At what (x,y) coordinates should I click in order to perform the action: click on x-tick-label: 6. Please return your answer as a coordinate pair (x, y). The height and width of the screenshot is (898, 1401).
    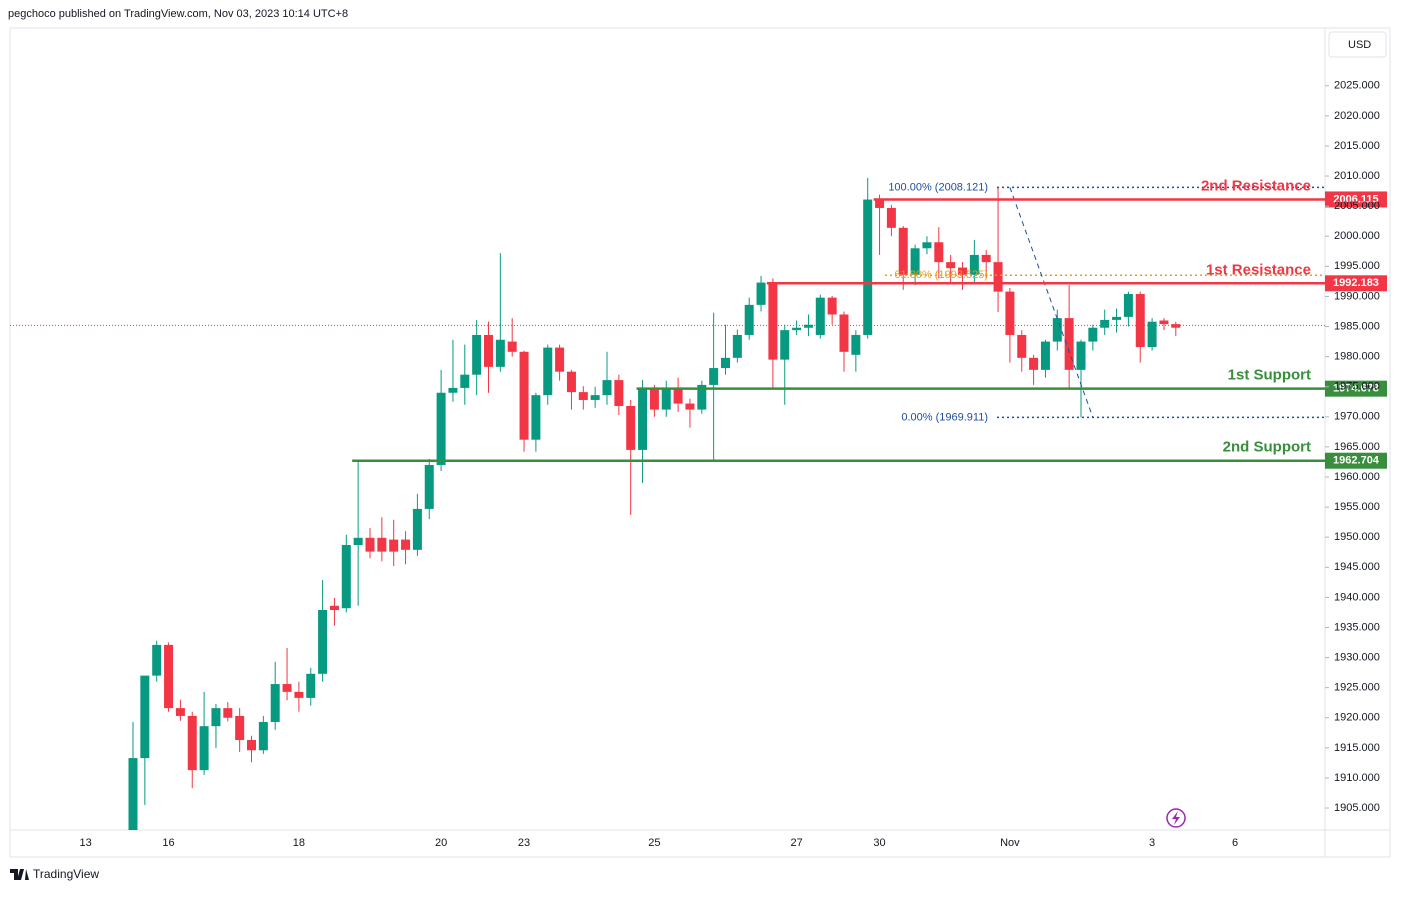
    Looking at the image, I should click on (1235, 843).